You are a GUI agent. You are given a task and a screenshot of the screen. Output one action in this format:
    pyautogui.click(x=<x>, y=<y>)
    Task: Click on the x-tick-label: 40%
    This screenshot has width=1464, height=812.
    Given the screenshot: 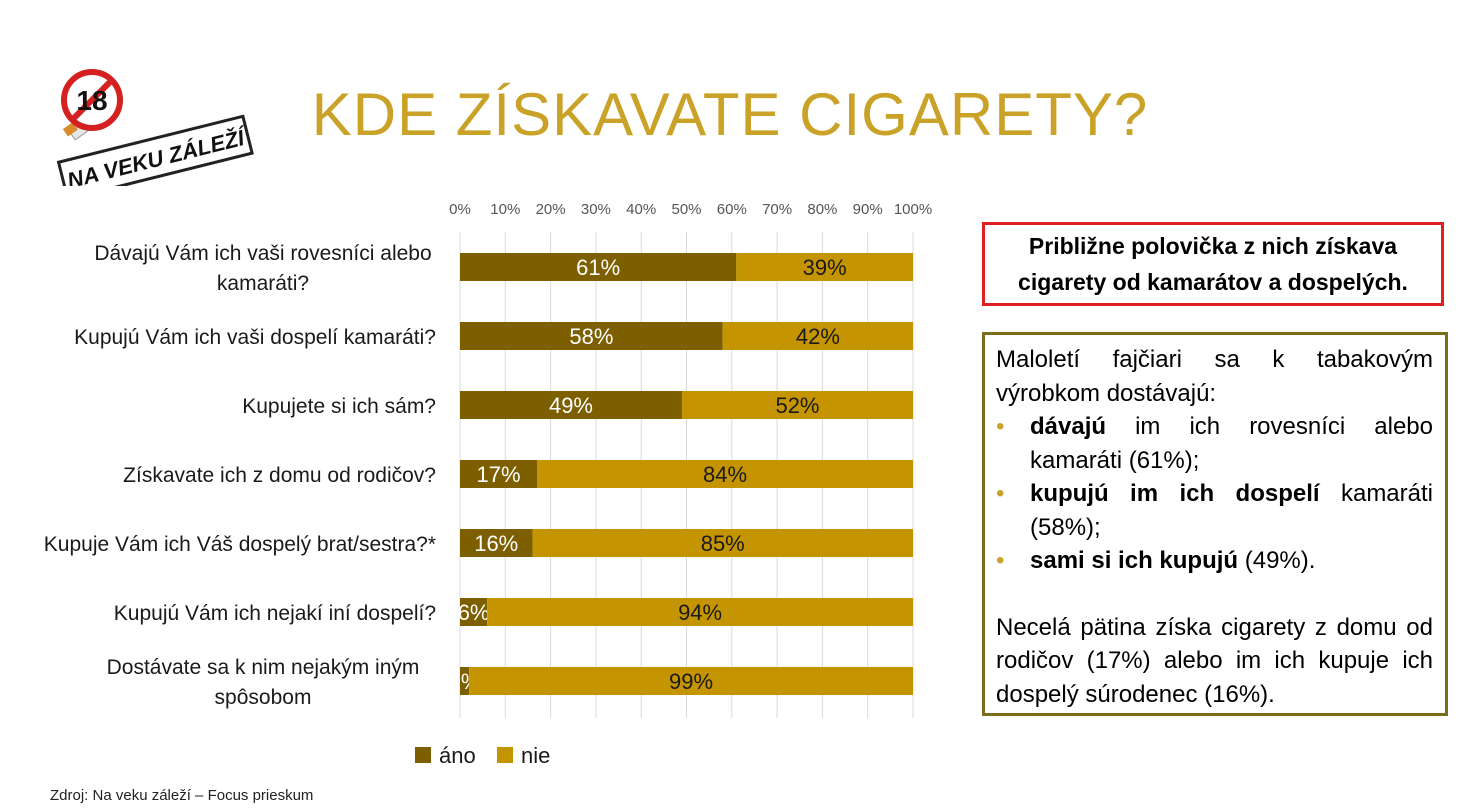 What is the action you would take?
    pyautogui.click(x=641, y=209)
    